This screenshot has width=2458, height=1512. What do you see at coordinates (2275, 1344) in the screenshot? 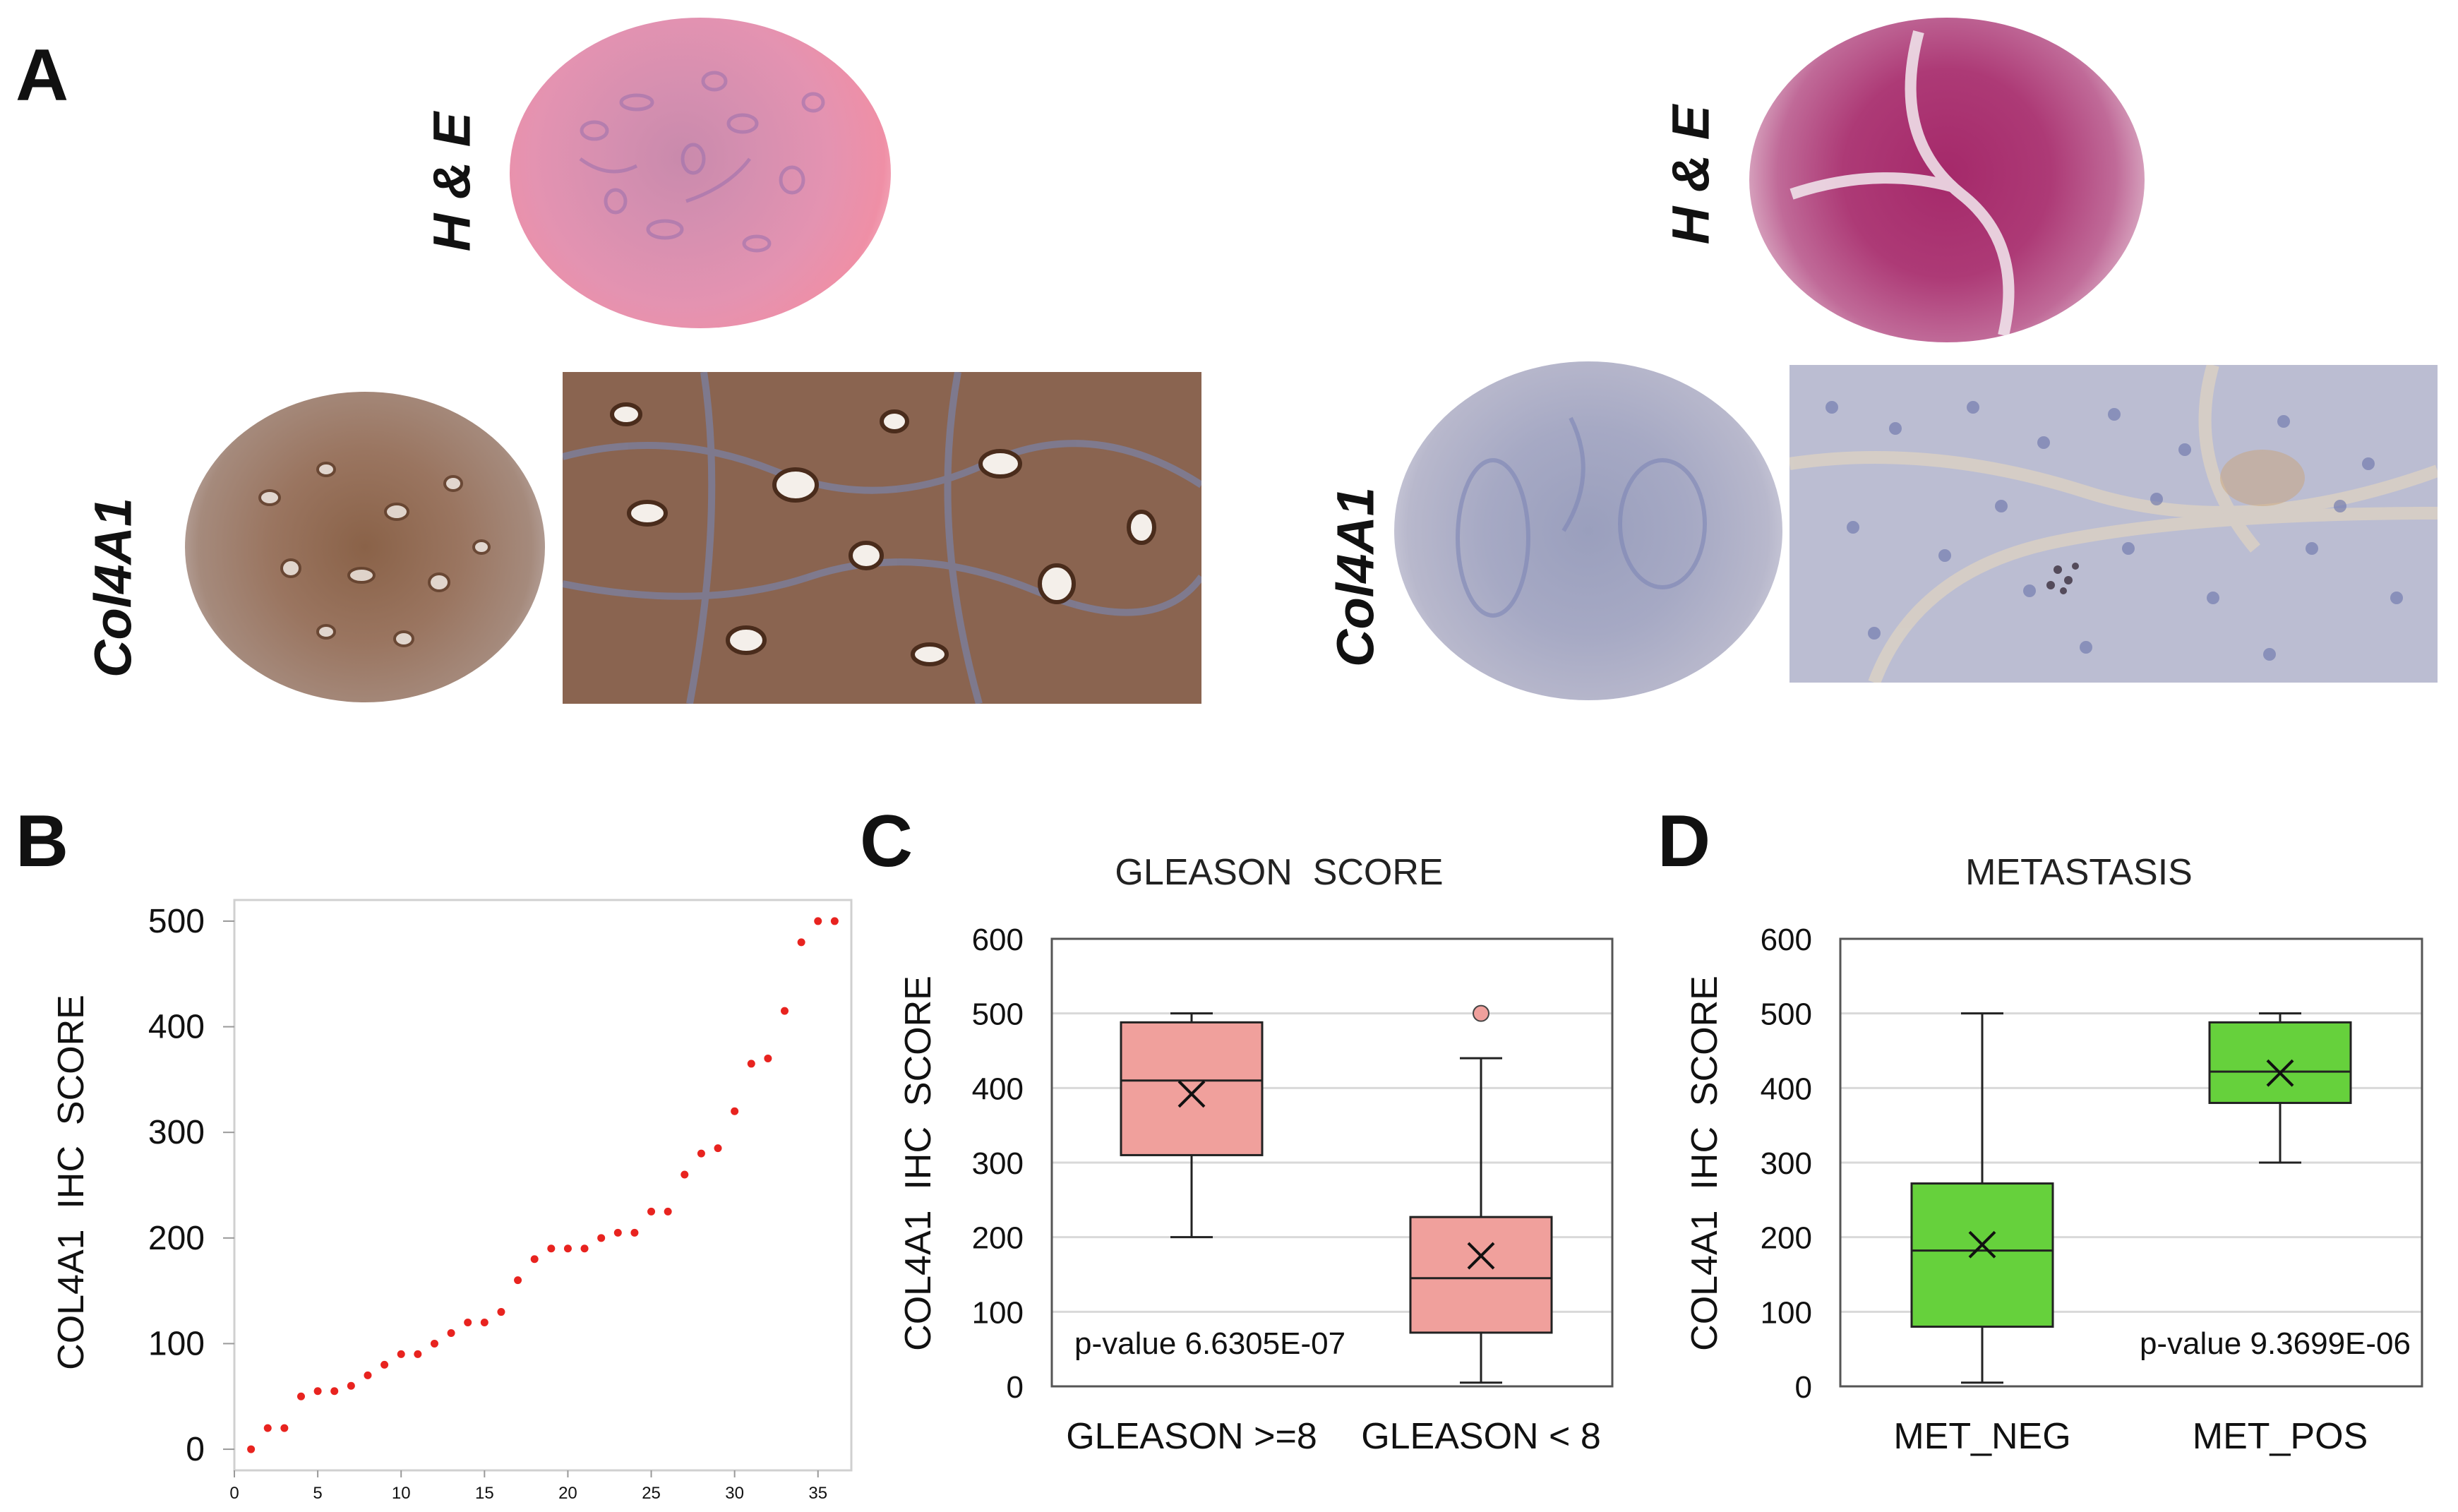
I see `chart-d-pvalue: p-value 9.3699E-06` at bounding box center [2275, 1344].